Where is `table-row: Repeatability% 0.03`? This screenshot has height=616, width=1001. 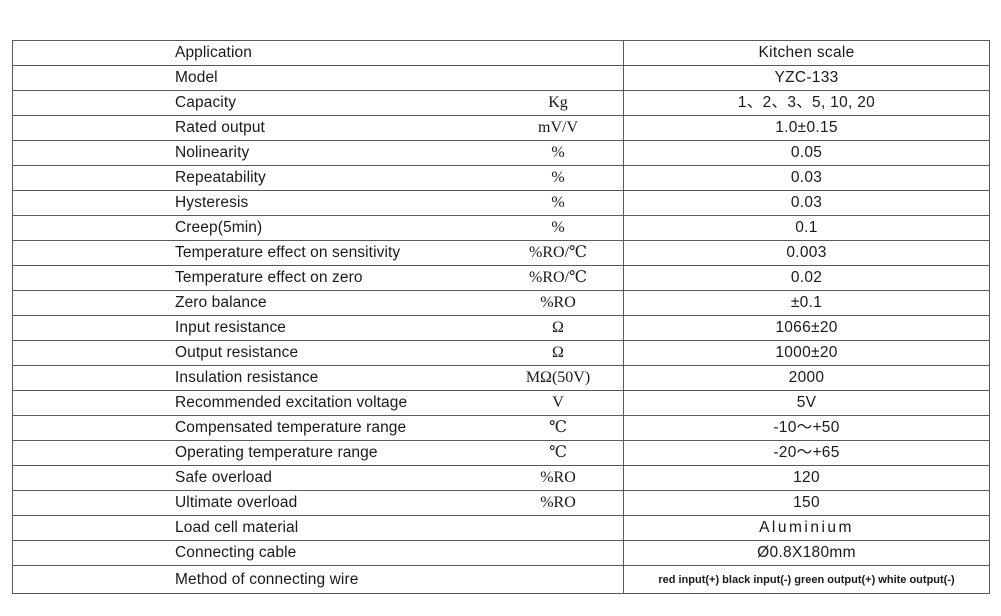
table-row: Repeatability% 0.03 is located at coordinates (501, 178).